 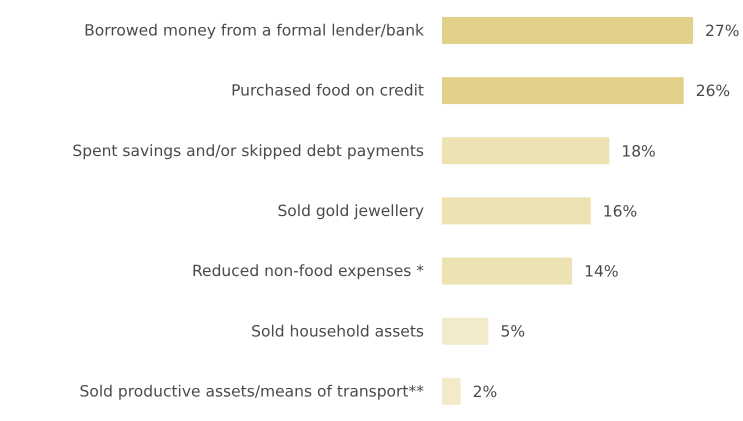 What do you see at coordinates (638, 151) in the screenshot?
I see `data-label: 18%` at bounding box center [638, 151].